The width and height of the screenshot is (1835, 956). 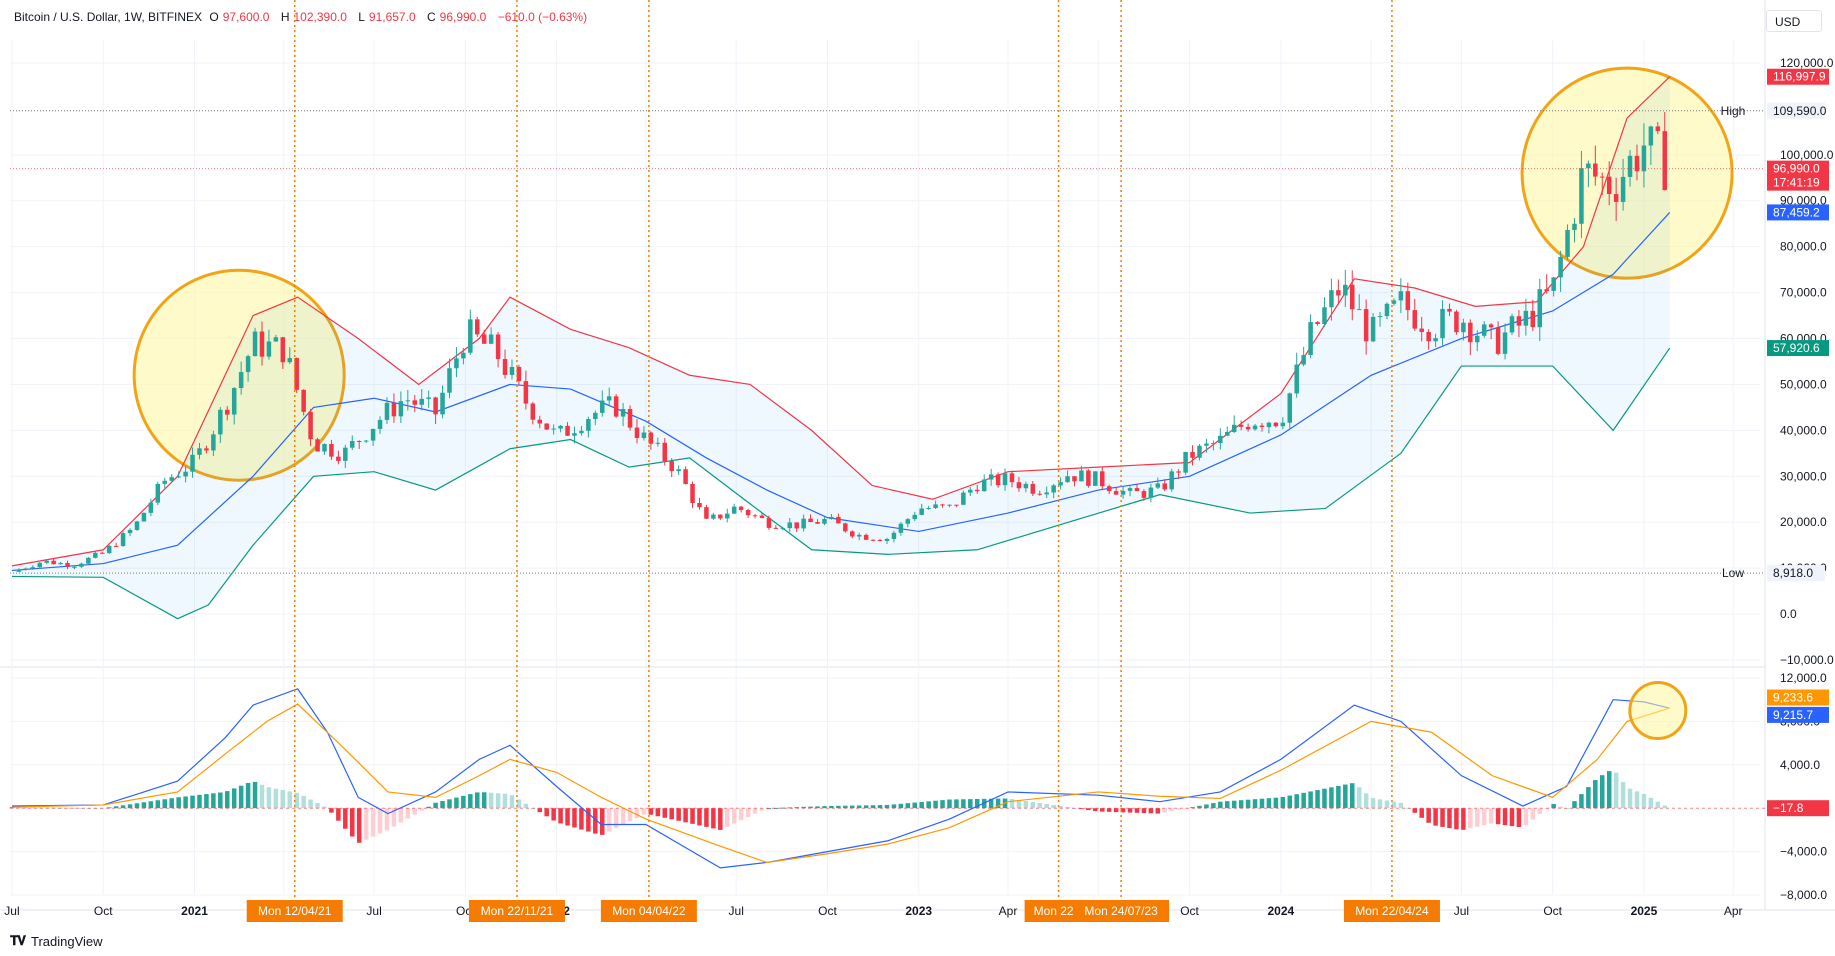 What do you see at coordinates (456, 17) in the screenshot?
I see `ohlc-close: C 96,990.0` at bounding box center [456, 17].